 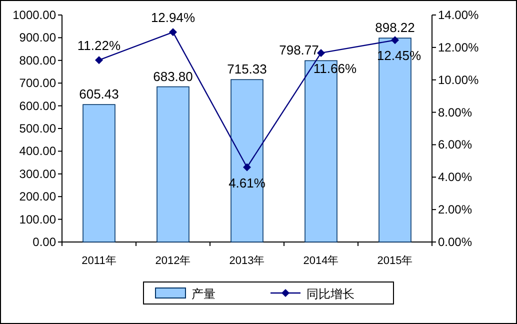 What do you see at coordinates (459, 47) in the screenshot?
I see `y2-tick-label: 12.00%` at bounding box center [459, 47].